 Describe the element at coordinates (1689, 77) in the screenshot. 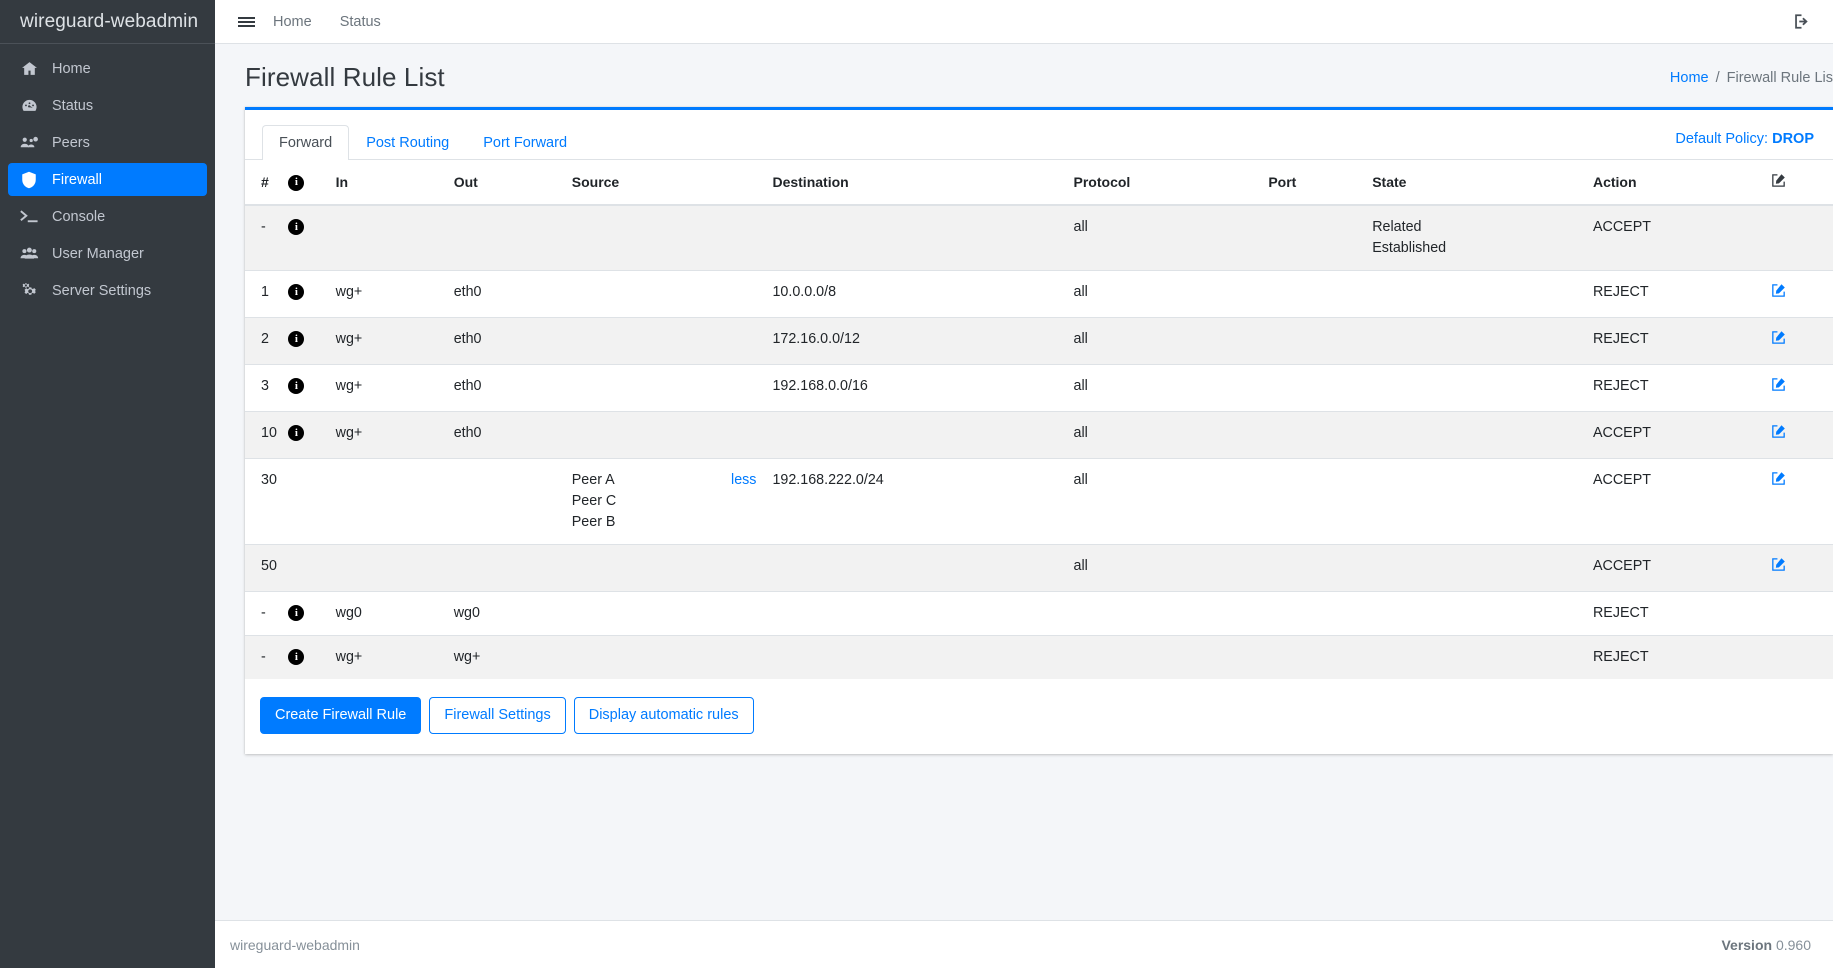

I see `breadcrumb-home: Home` at that location.